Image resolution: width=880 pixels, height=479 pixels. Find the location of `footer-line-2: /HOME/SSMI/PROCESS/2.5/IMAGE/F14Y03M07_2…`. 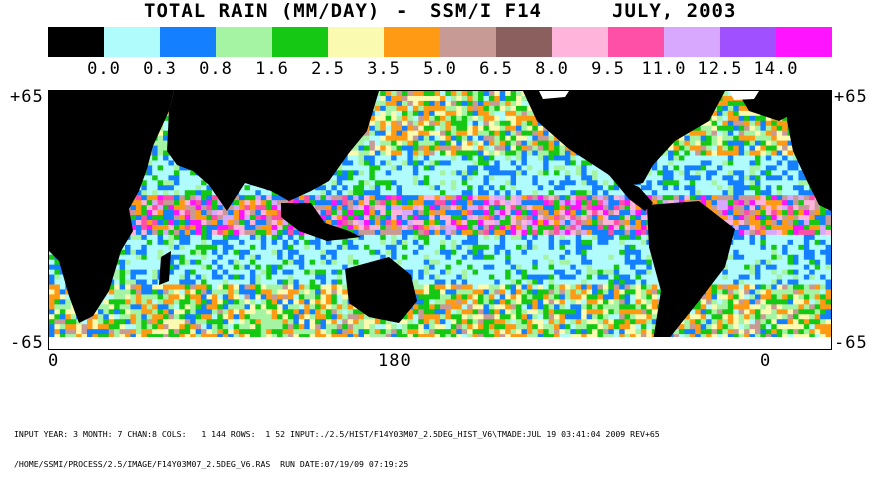

footer-line-2: /HOME/SSMI/PROCESS/2.5/IMAGE/F14Y03M07_2… is located at coordinates (211, 464).